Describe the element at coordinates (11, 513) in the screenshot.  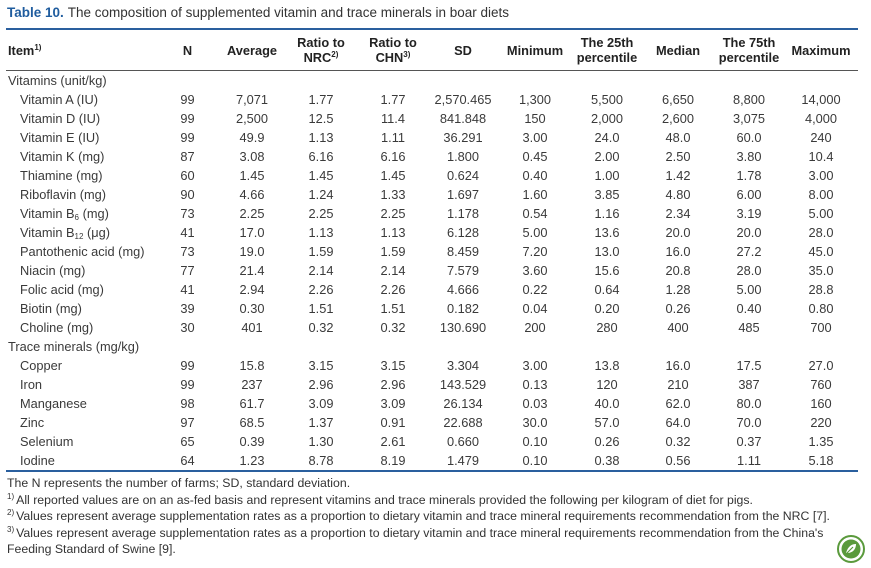
I see `footnote-mark: 2)` at that location.